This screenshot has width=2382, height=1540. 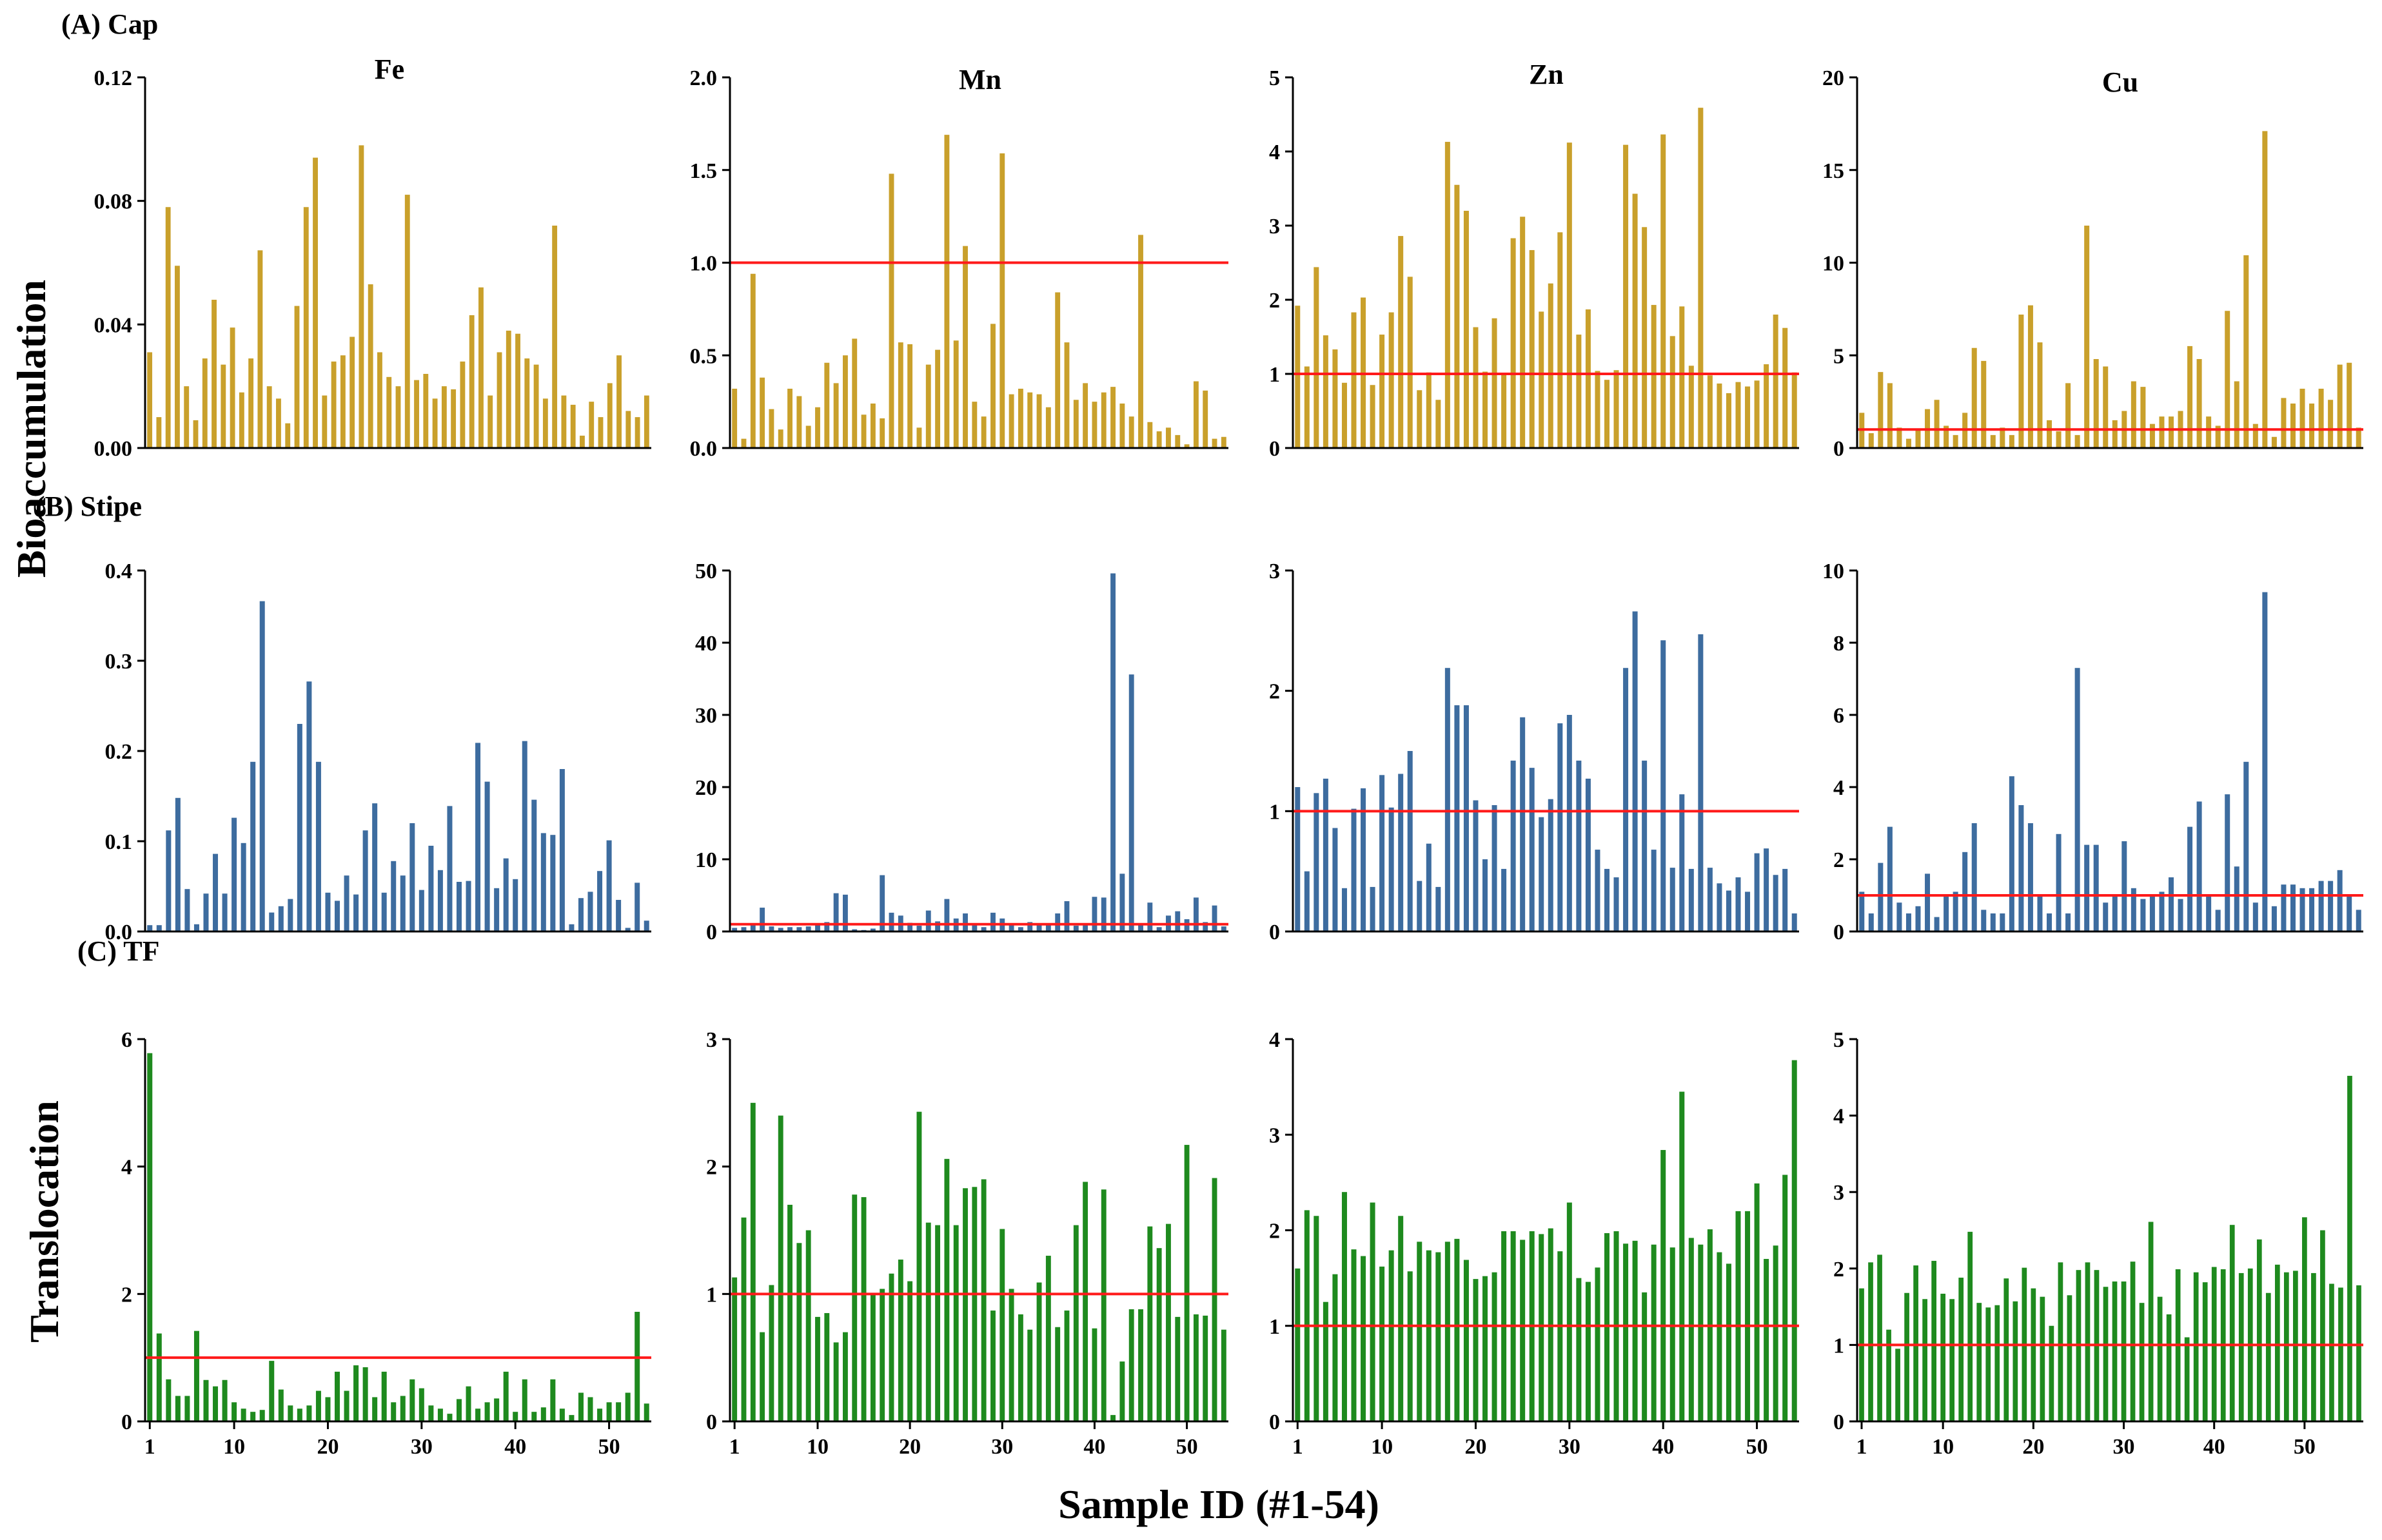 I want to click on panel-stipe-fe: 0.0 0.1 0.2 0.3 0.4, so click(x=378, y=752).